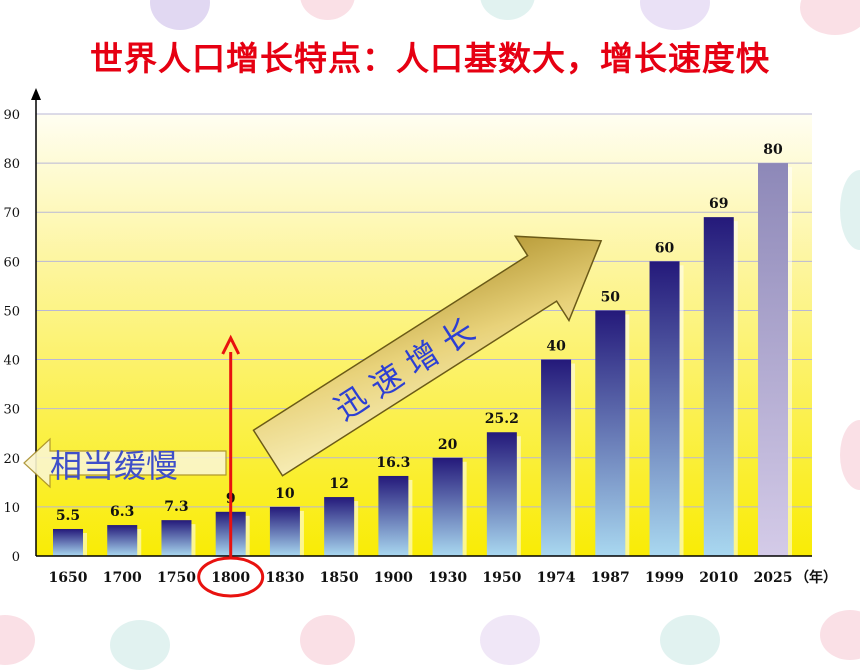  Describe the element at coordinates (122, 512) in the screenshot. I see `bar-value-label: 6.3` at that location.